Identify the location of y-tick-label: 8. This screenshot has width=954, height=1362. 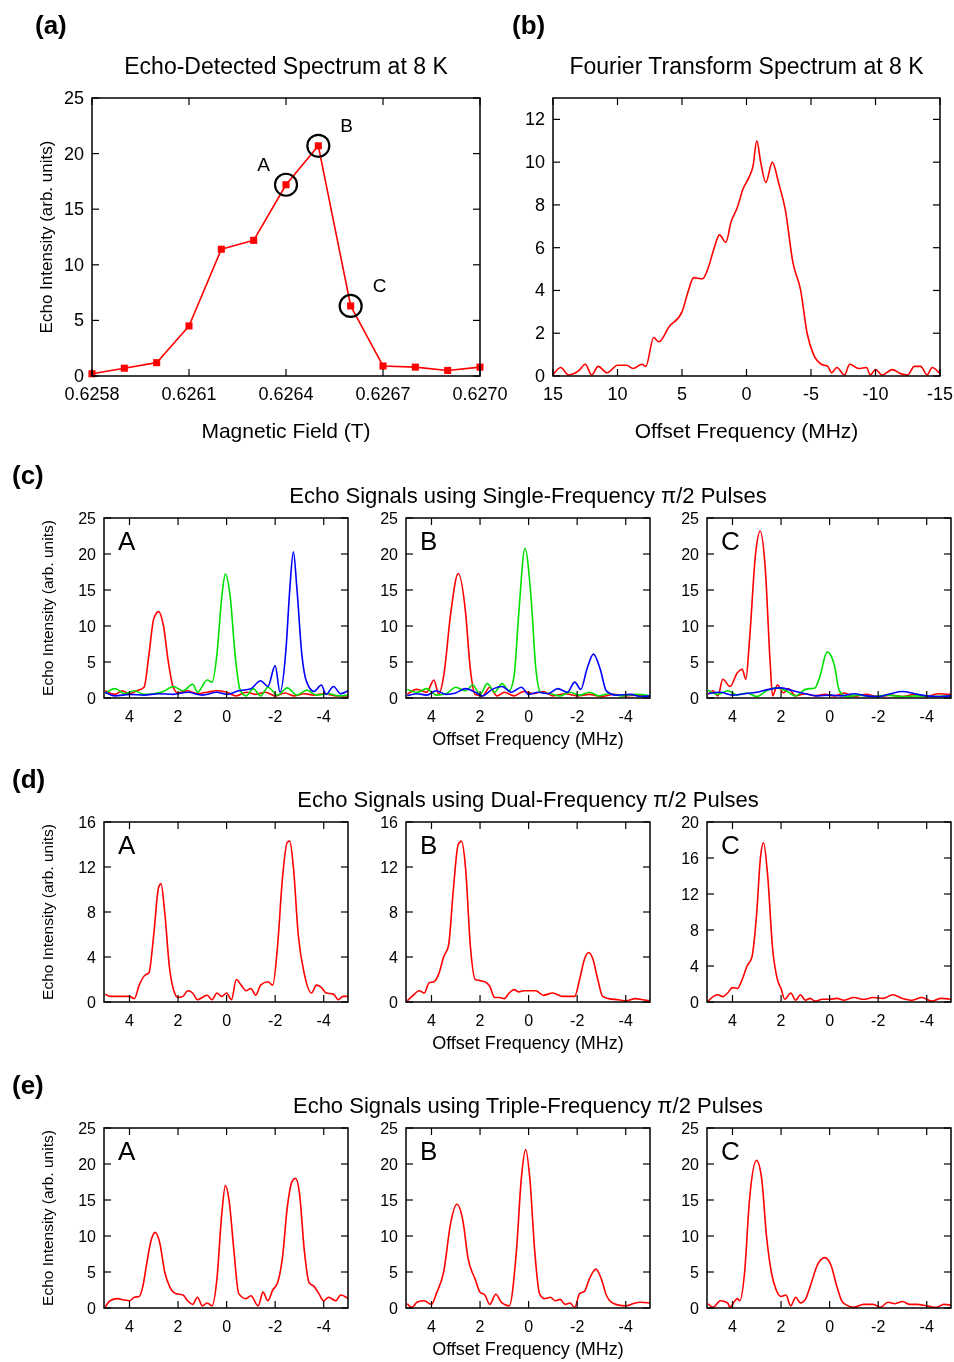
(394, 912).